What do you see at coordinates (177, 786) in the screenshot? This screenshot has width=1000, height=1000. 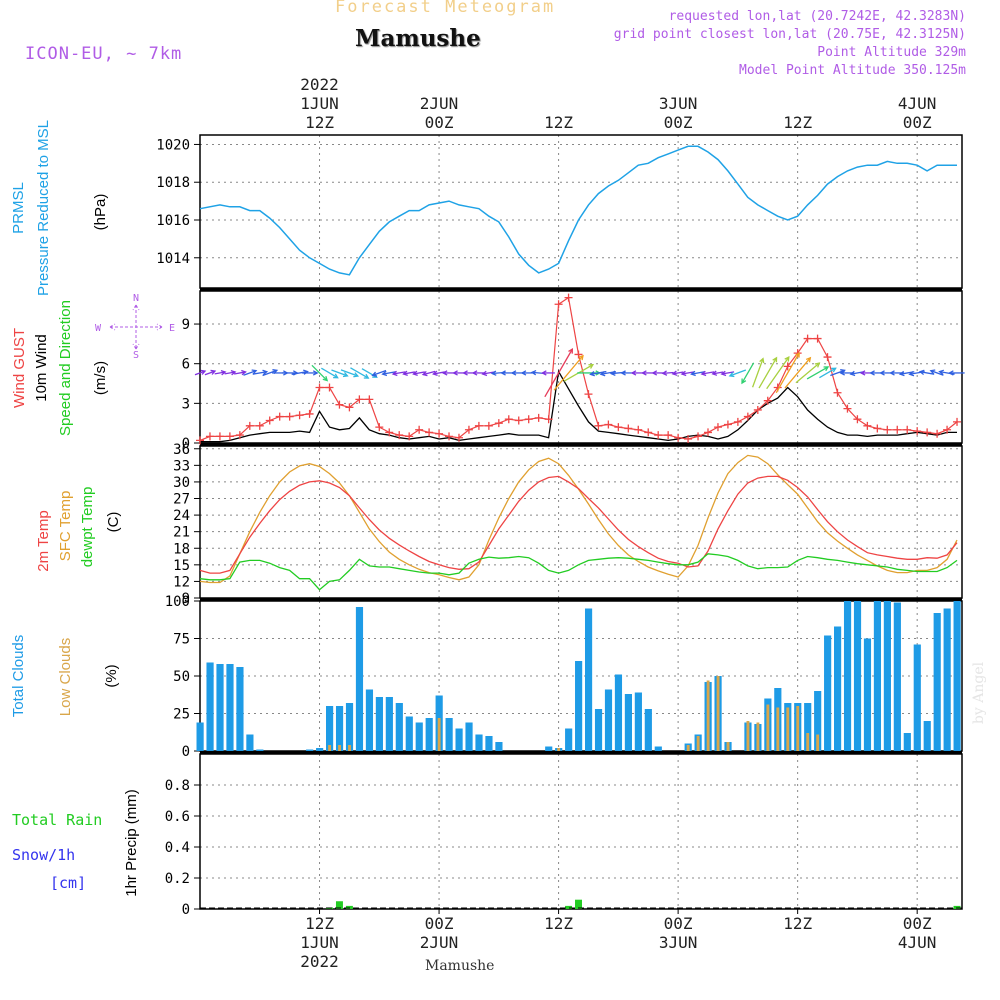 I see `precip-ytick-label: 0.8` at bounding box center [177, 786].